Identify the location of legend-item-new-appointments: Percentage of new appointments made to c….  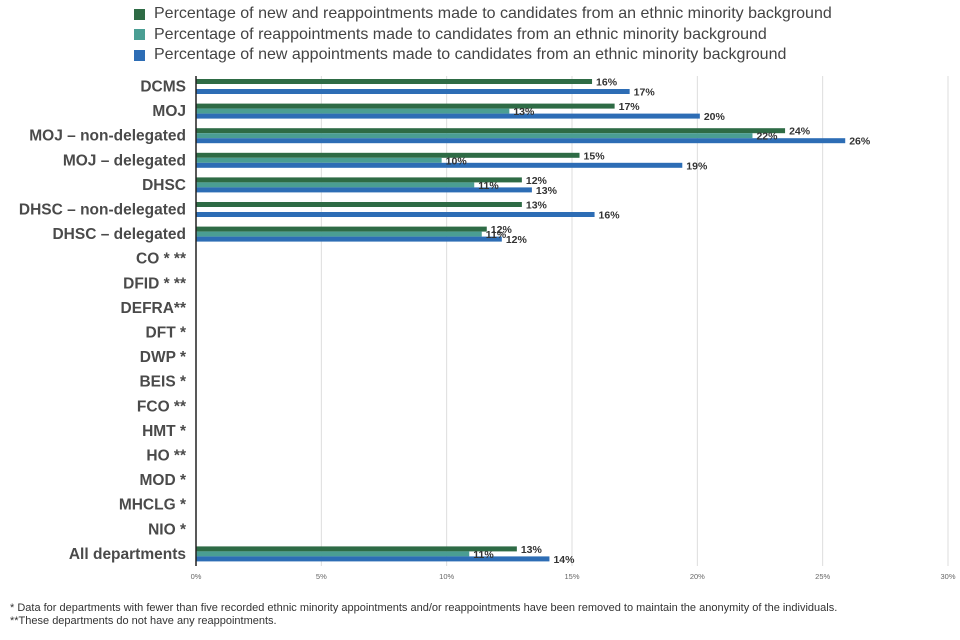
(483, 55).